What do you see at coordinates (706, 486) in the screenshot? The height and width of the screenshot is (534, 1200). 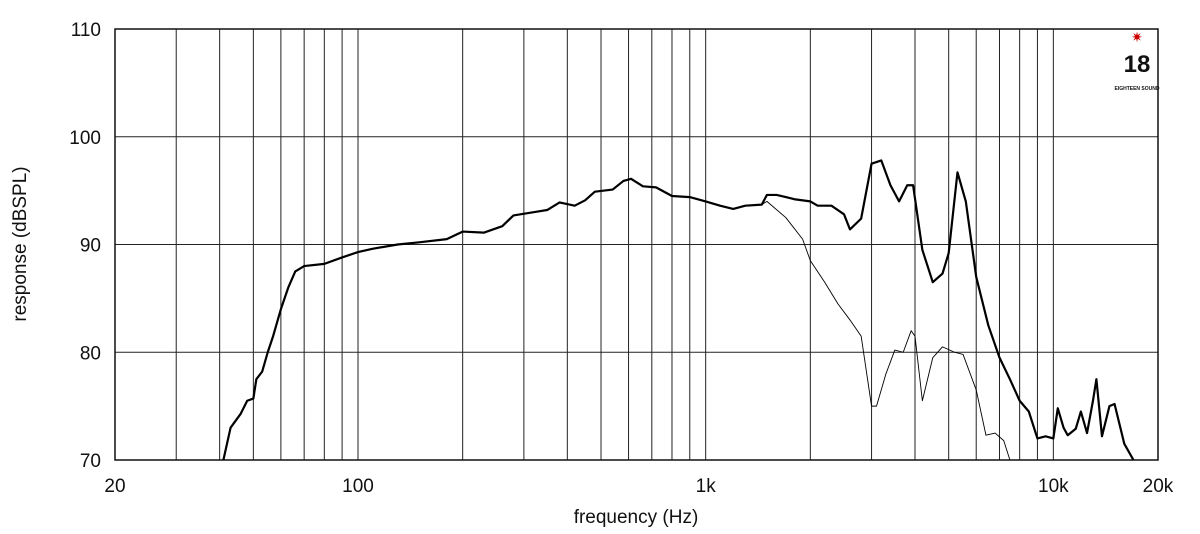 I see `x-tick-label: 1k` at bounding box center [706, 486].